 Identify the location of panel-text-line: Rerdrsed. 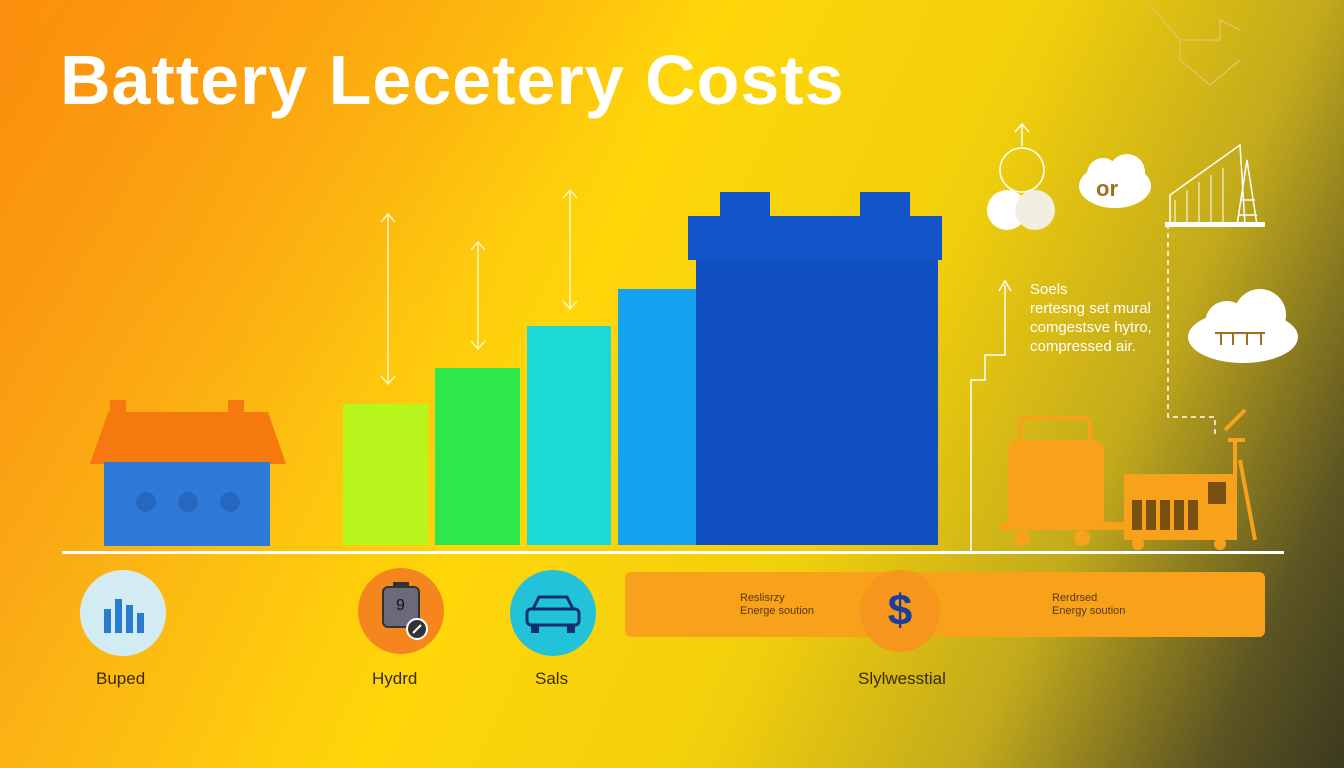
(1075, 598).